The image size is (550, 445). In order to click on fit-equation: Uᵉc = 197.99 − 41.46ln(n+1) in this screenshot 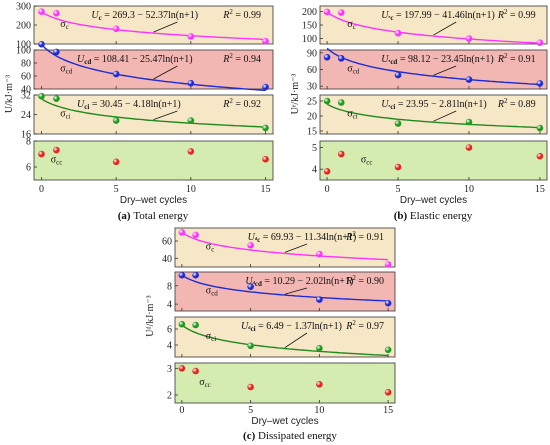, I will do `click(438, 16)`.